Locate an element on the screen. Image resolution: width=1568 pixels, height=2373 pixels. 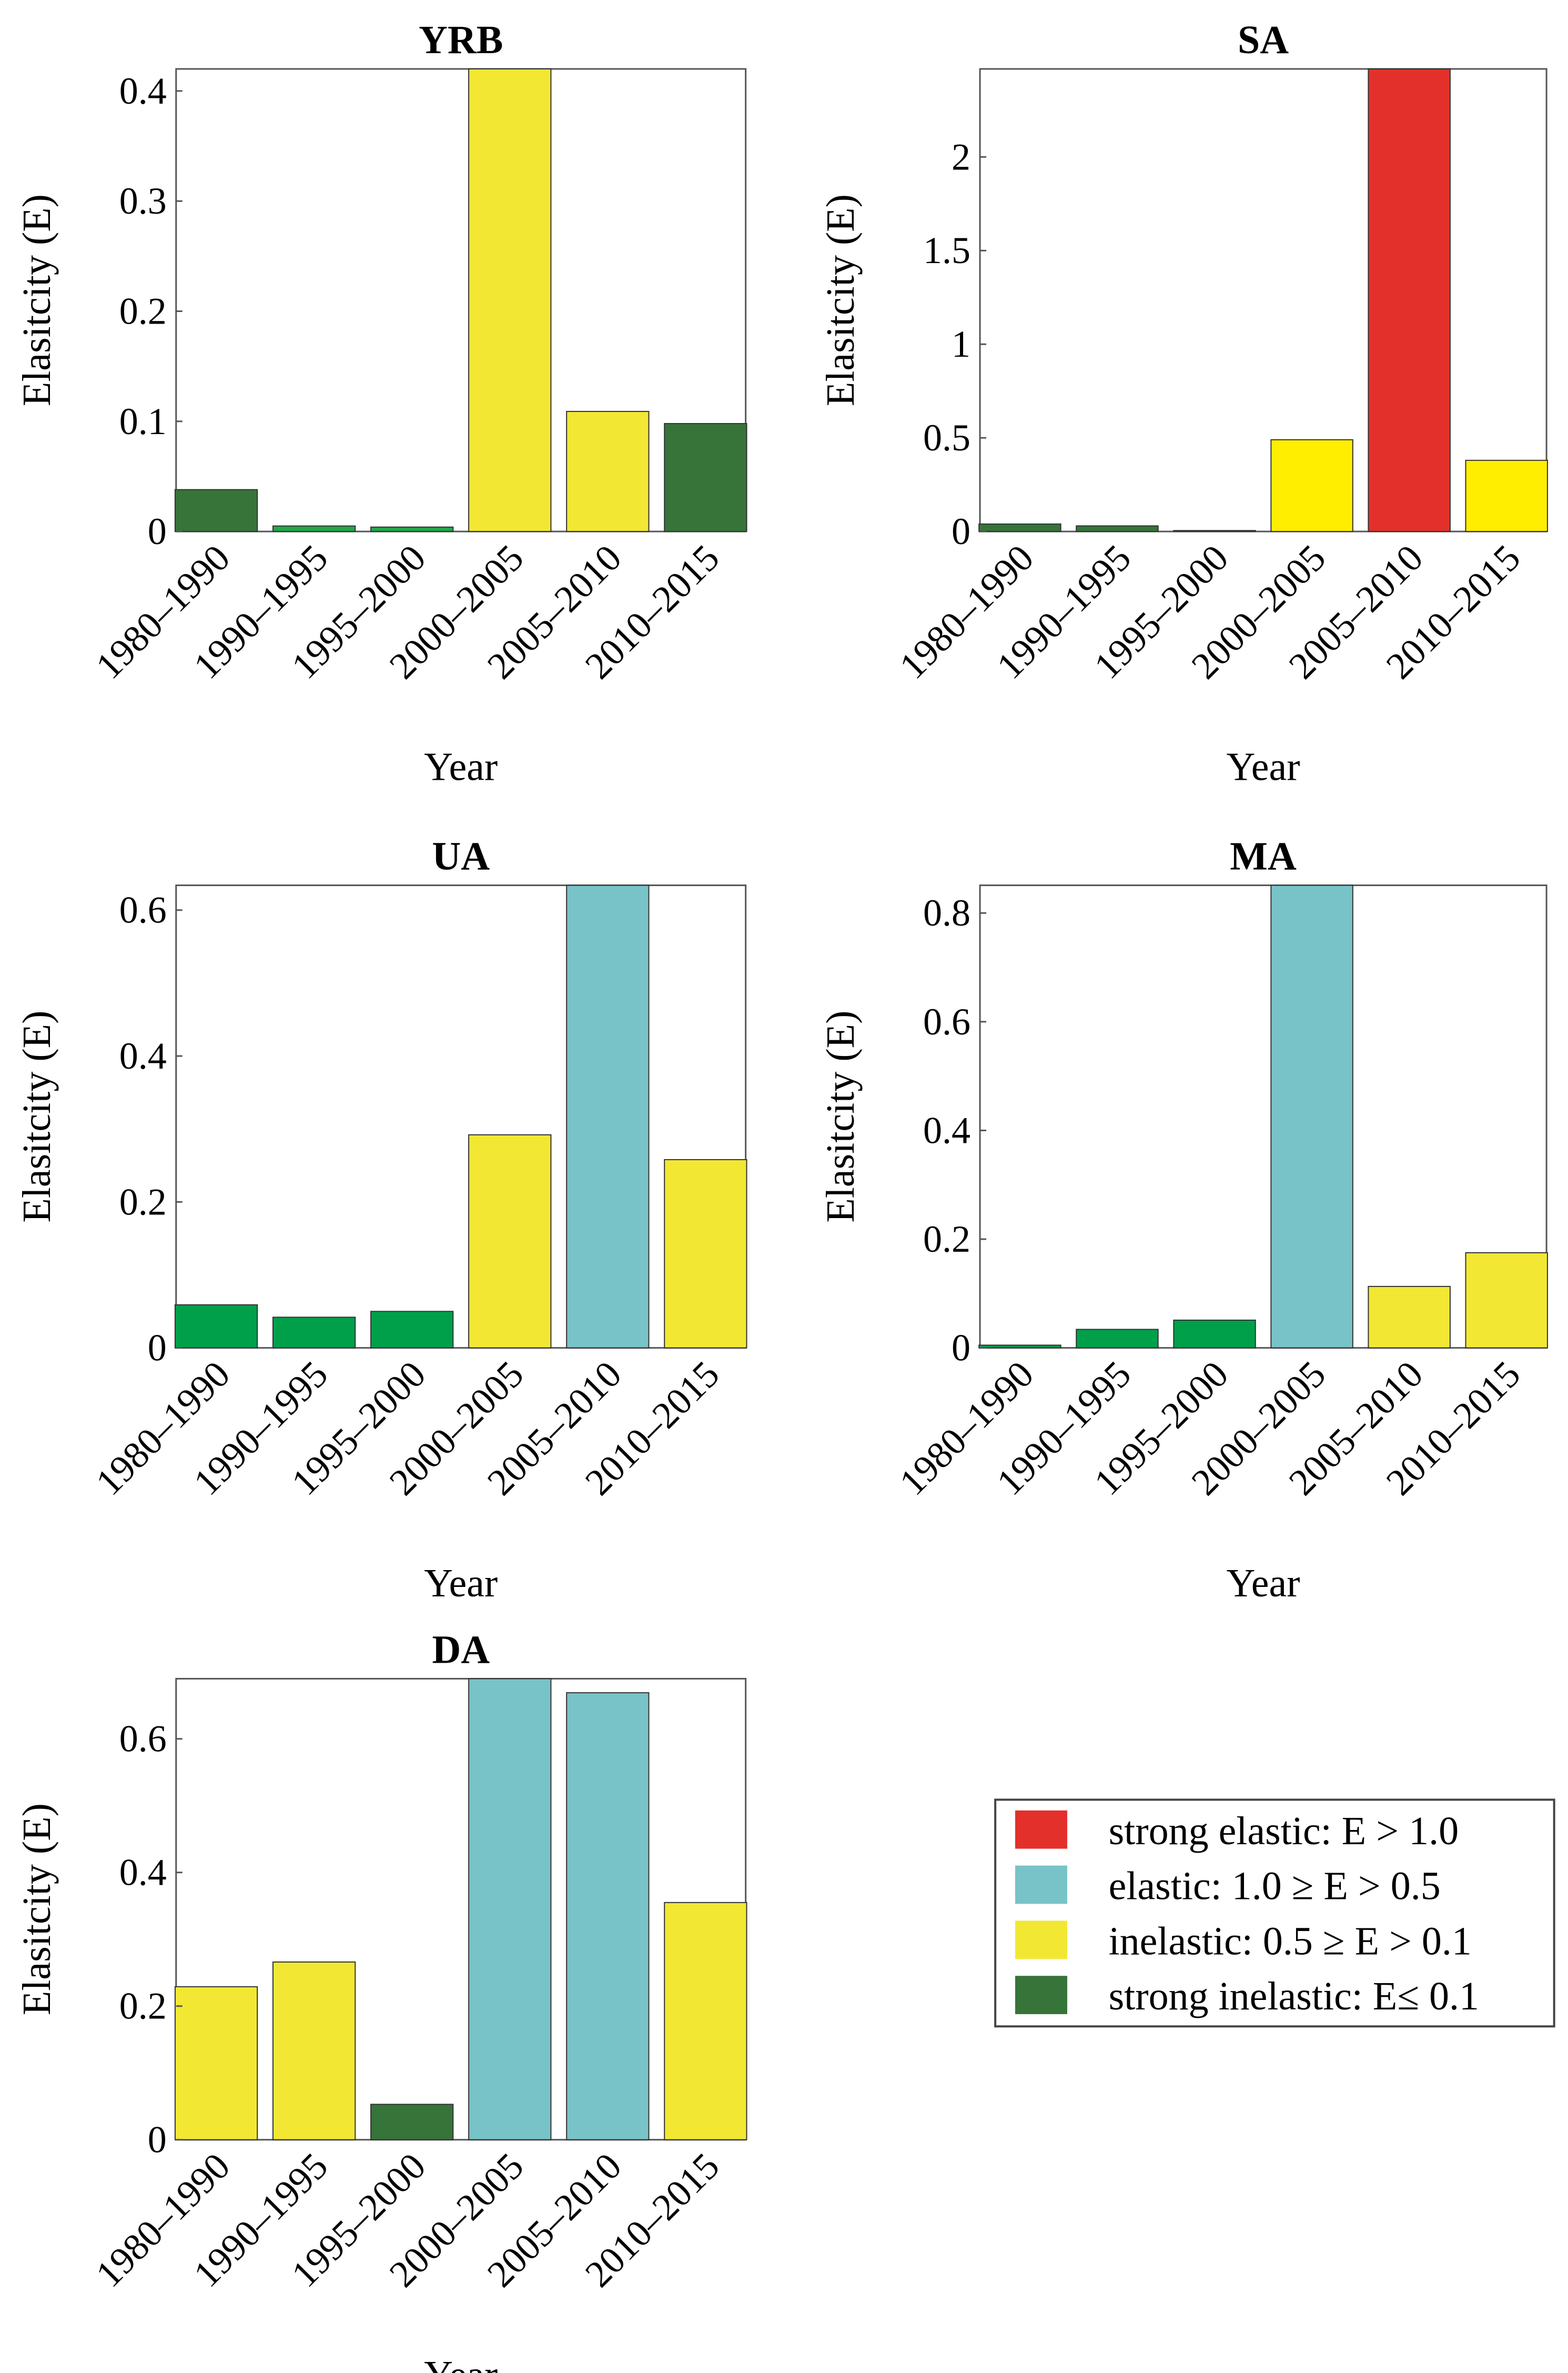
y-tick-label: 1.5 is located at coordinates (947, 250).